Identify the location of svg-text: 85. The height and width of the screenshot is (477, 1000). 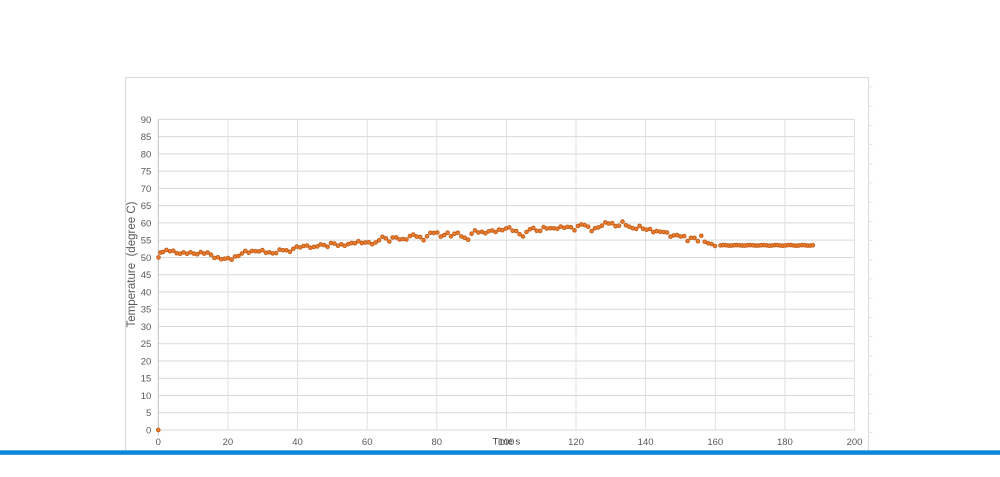
(146, 137).